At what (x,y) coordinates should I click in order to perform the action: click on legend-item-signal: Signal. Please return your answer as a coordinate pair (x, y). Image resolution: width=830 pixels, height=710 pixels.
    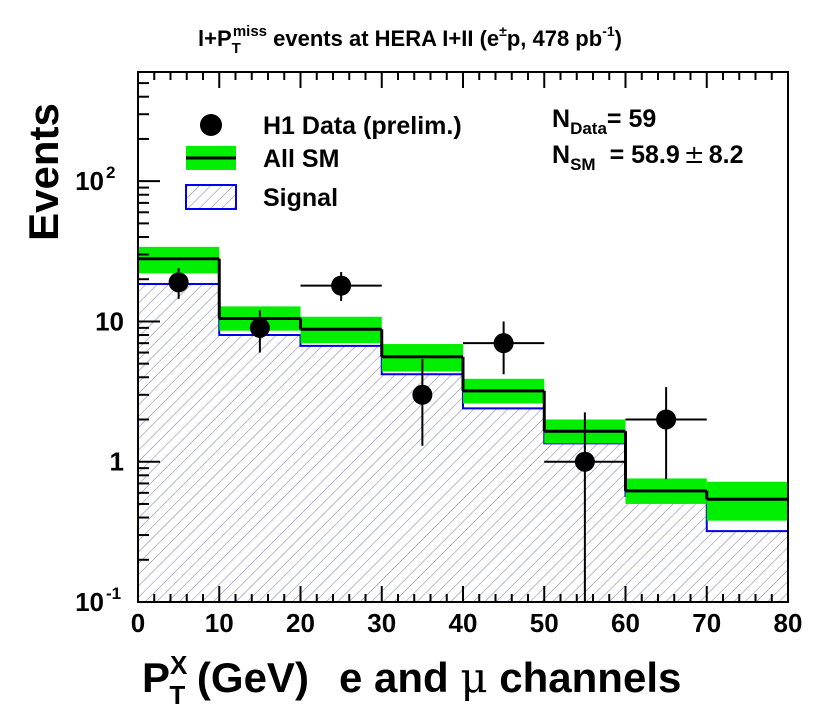
    Looking at the image, I should click on (261, 198).